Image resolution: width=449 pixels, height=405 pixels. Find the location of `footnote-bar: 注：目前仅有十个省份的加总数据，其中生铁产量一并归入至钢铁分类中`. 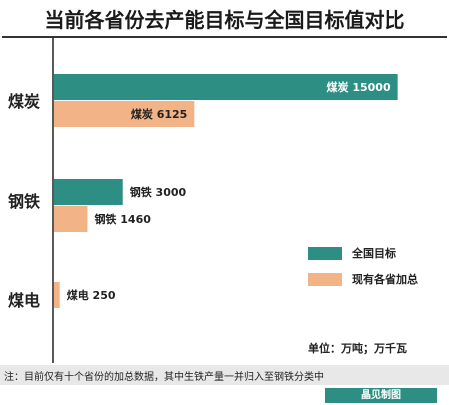

footnote-bar: 注：目前仅有十个省份的加总数据，其中生铁产量一并归入至钢铁分类中 is located at coordinates (224, 375).